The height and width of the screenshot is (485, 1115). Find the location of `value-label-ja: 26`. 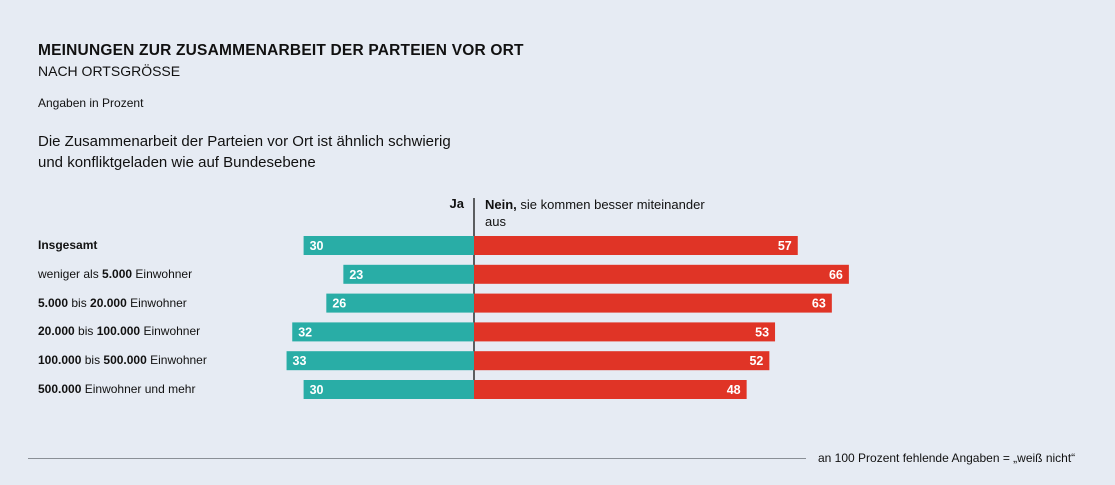

value-label-ja: 26 is located at coordinates (339, 304).